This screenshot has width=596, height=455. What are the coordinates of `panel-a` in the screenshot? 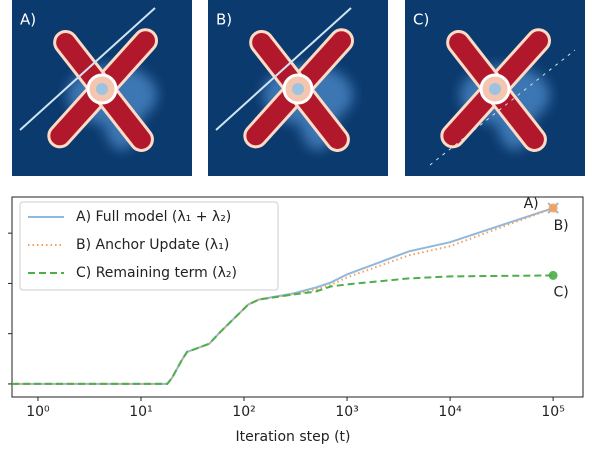 It's located at (102, 88).